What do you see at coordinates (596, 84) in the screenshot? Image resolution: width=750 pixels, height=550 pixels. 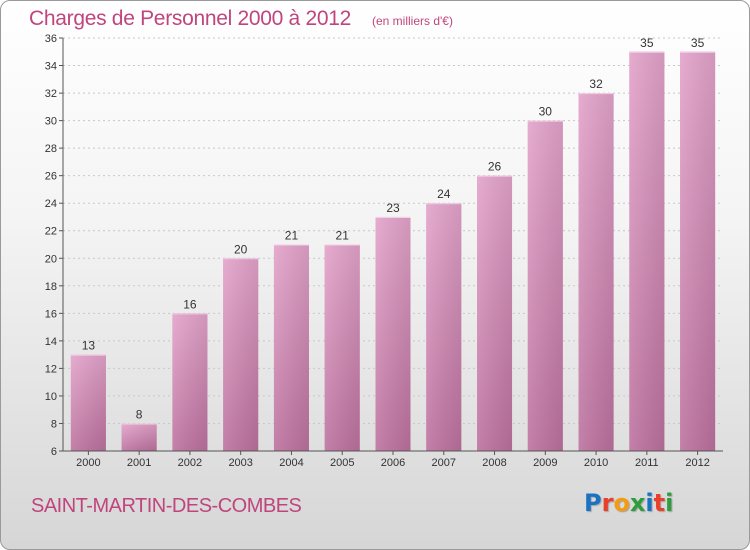 I see `value-label: 32` at bounding box center [596, 84].